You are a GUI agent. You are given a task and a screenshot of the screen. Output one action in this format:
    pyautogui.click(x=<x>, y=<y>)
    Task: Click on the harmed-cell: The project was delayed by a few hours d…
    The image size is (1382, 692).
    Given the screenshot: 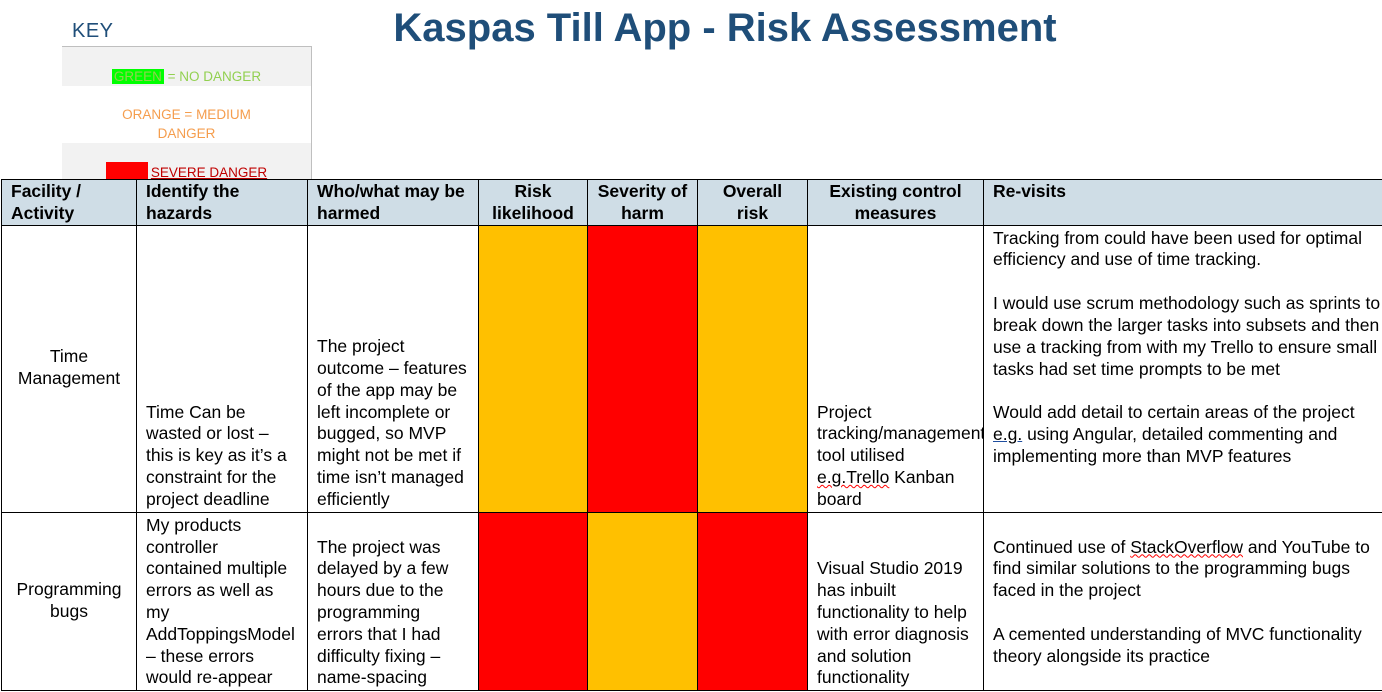 What is the action you would take?
    pyautogui.click(x=393, y=601)
    